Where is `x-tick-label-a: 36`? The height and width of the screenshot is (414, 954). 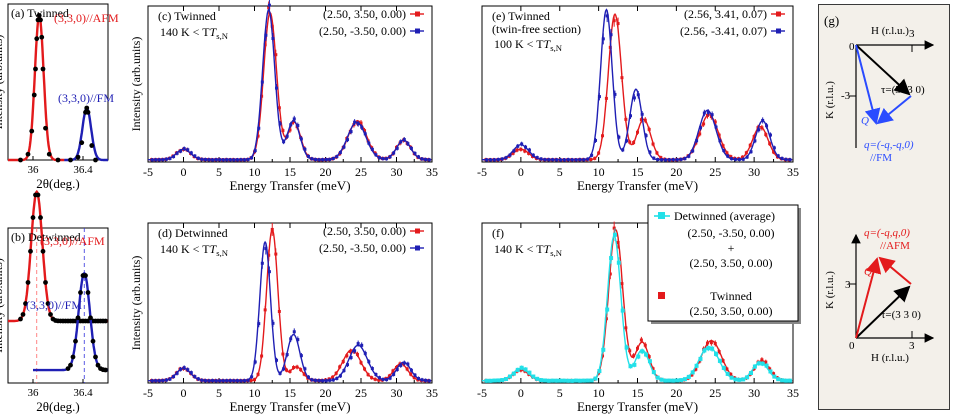 x-tick-label-a: 36 is located at coordinates (34, 170).